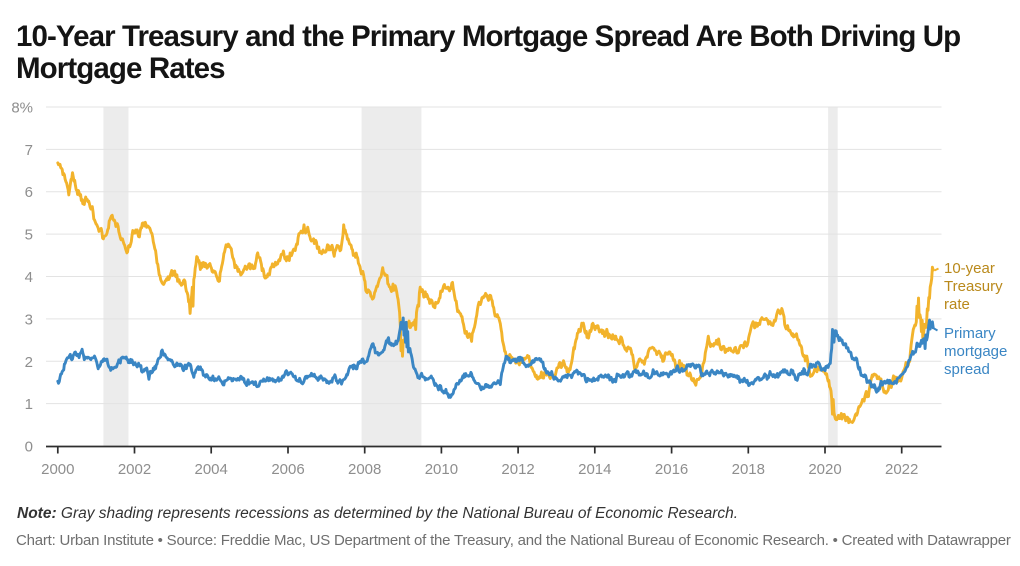  Describe the element at coordinates (29, 150) in the screenshot. I see `svg-text: 7` at that location.